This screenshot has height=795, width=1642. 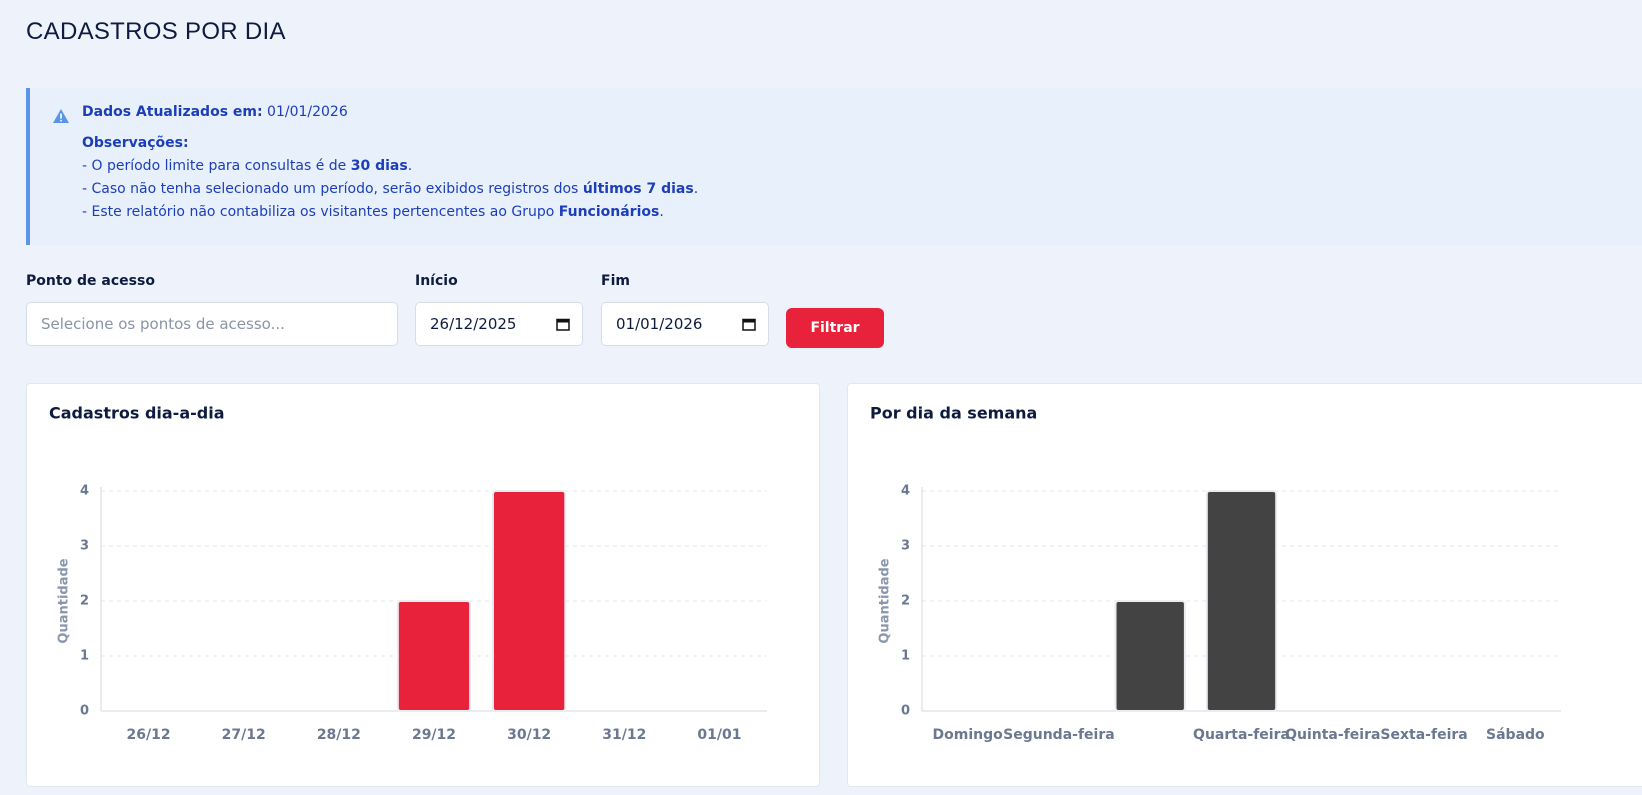 What do you see at coordinates (1515, 735) in the screenshot?
I see `x-tick-label: Sábado` at bounding box center [1515, 735].